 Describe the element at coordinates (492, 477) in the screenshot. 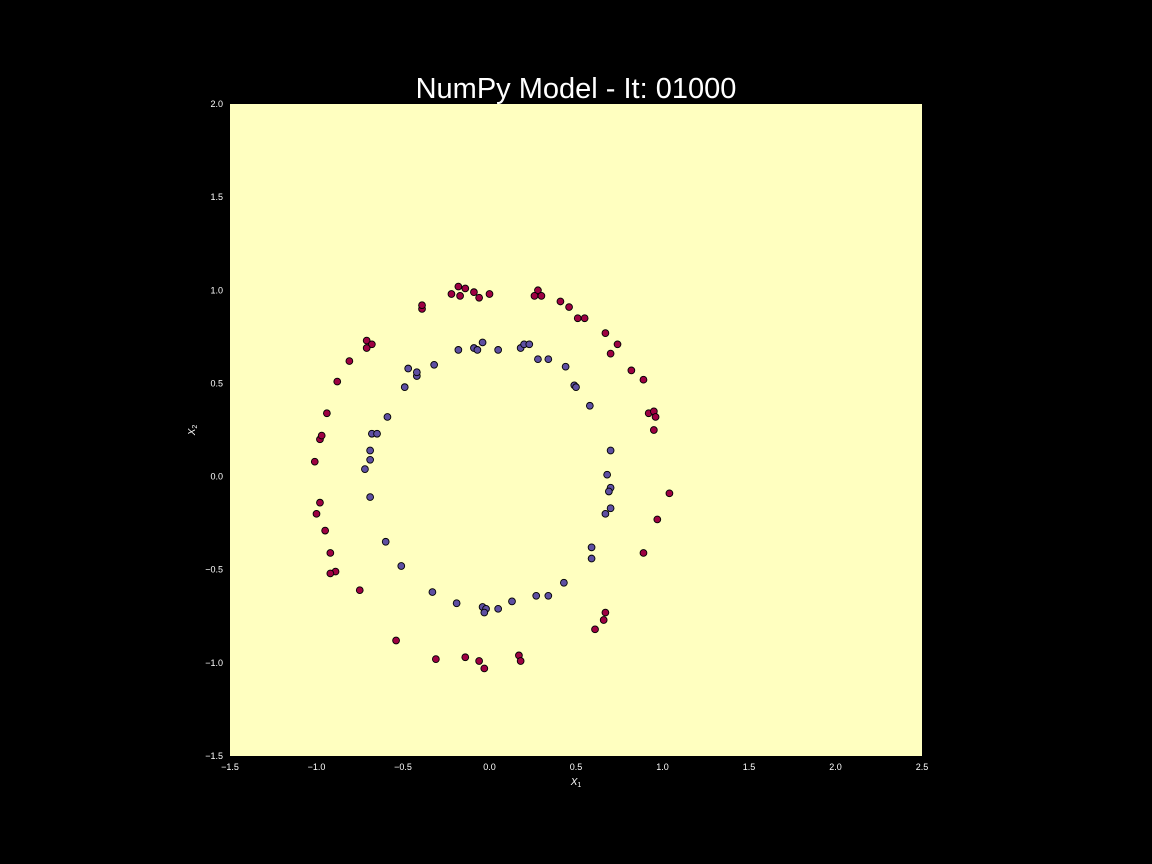

I see `scatter-points` at that location.